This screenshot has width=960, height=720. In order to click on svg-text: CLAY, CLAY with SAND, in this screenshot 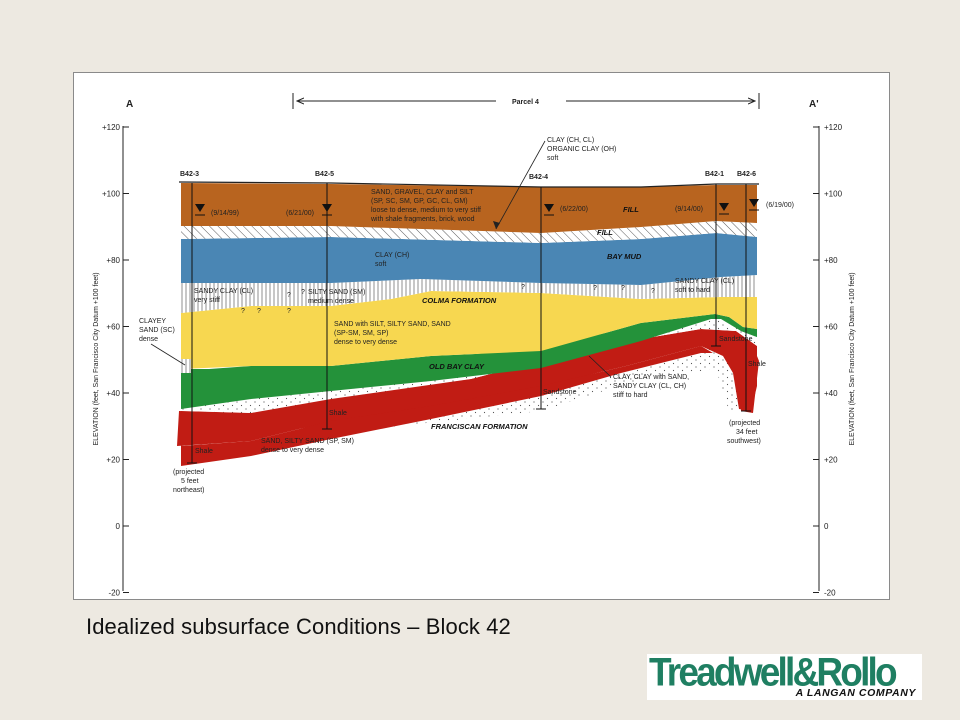, I will do `click(651, 377)`.